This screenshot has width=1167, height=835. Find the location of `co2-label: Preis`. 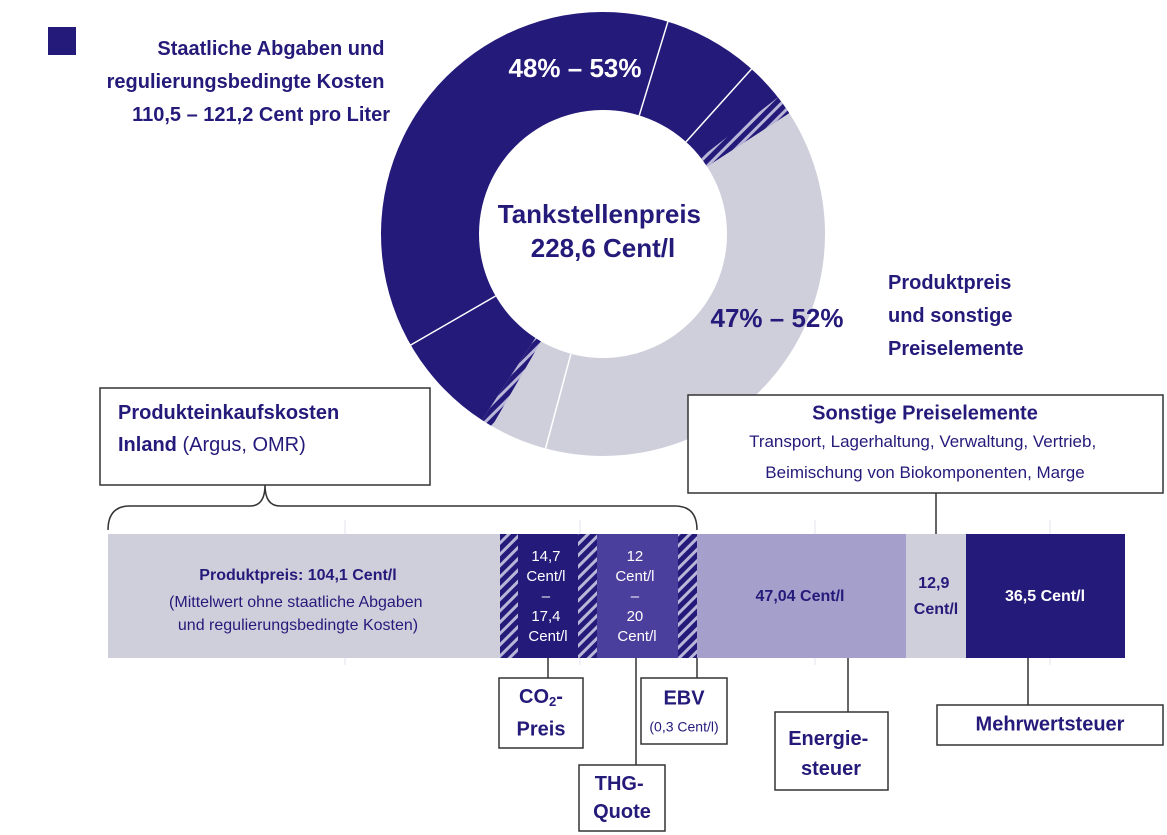

co2-label: Preis is located at coordinates (541, 729).